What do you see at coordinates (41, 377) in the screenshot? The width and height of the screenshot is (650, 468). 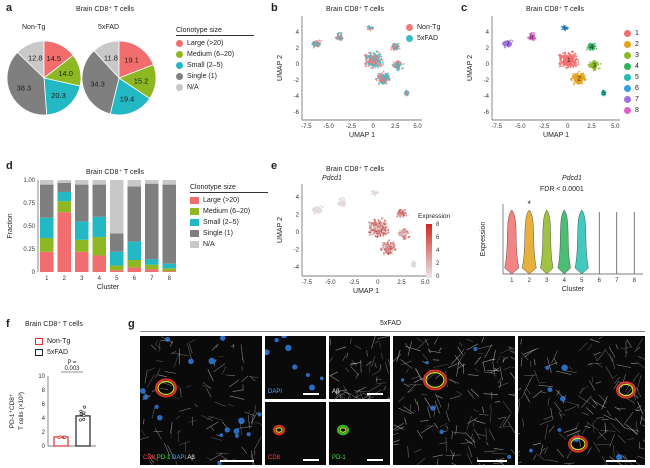 I see `y-tick-label: 10` at bounding box center [41, 377].